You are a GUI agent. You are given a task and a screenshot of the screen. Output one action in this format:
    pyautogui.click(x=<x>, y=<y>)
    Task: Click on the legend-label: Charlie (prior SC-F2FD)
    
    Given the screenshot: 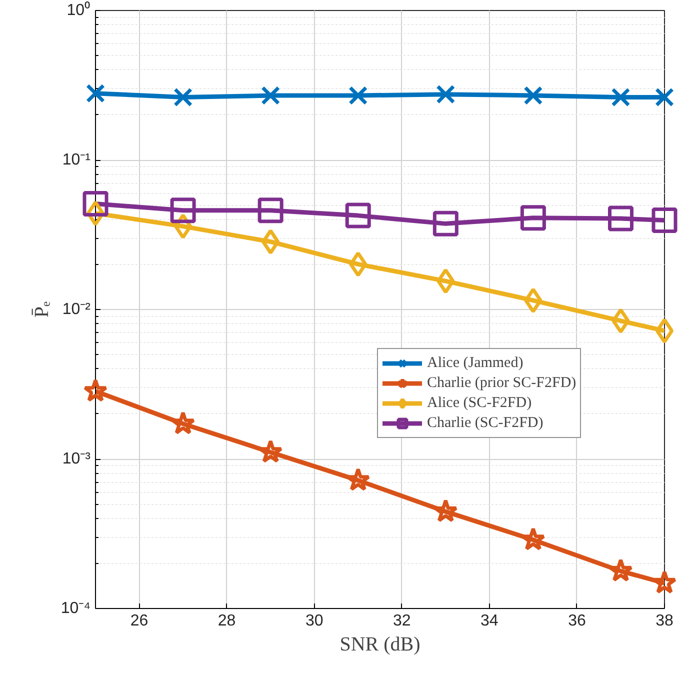 What is the action you would take?
    pyautogui.click(x=501, y=383)
    